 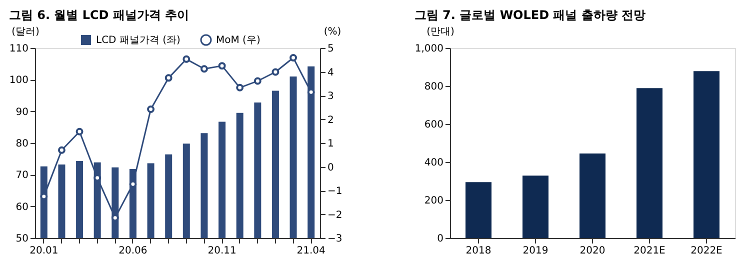 I want to click on x-tick-label: 2019, so click(x=535, y=251).